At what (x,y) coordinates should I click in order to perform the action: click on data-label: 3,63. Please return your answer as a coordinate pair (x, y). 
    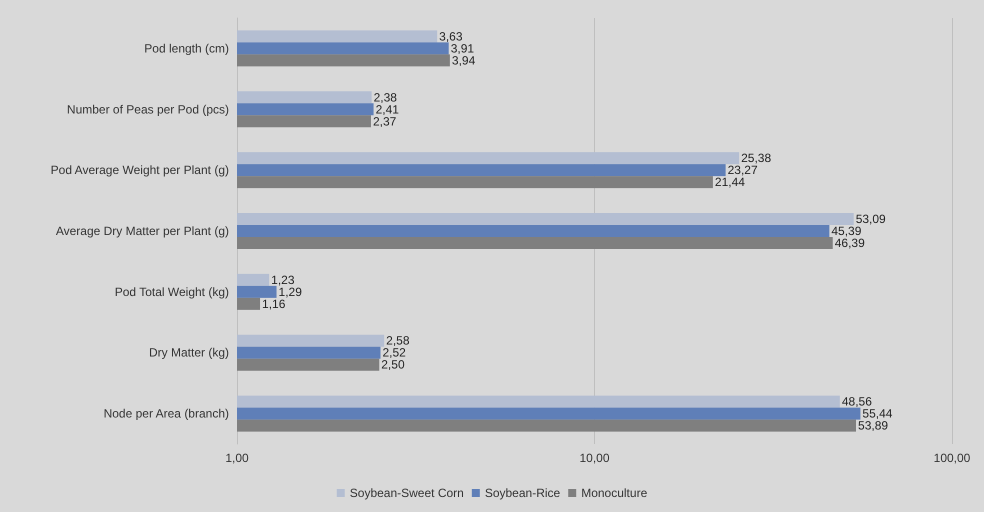
    Looking at the image, I should click on (451, 36).